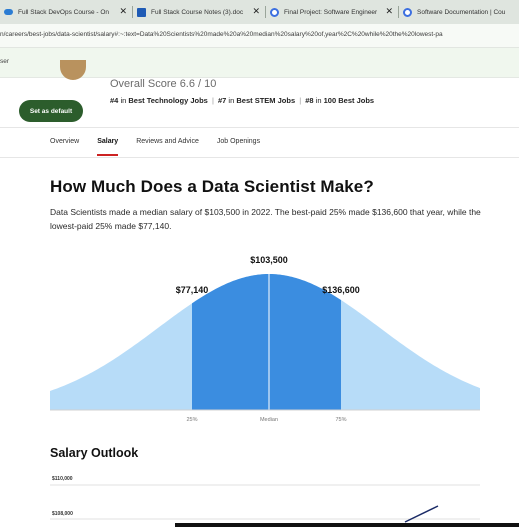 Image resolution: width=519 pixels, height=527 pixels. What do you see at coordinates (421, 514) in the screenshot?
I see `trend-line` at bounding box center [421, 514].